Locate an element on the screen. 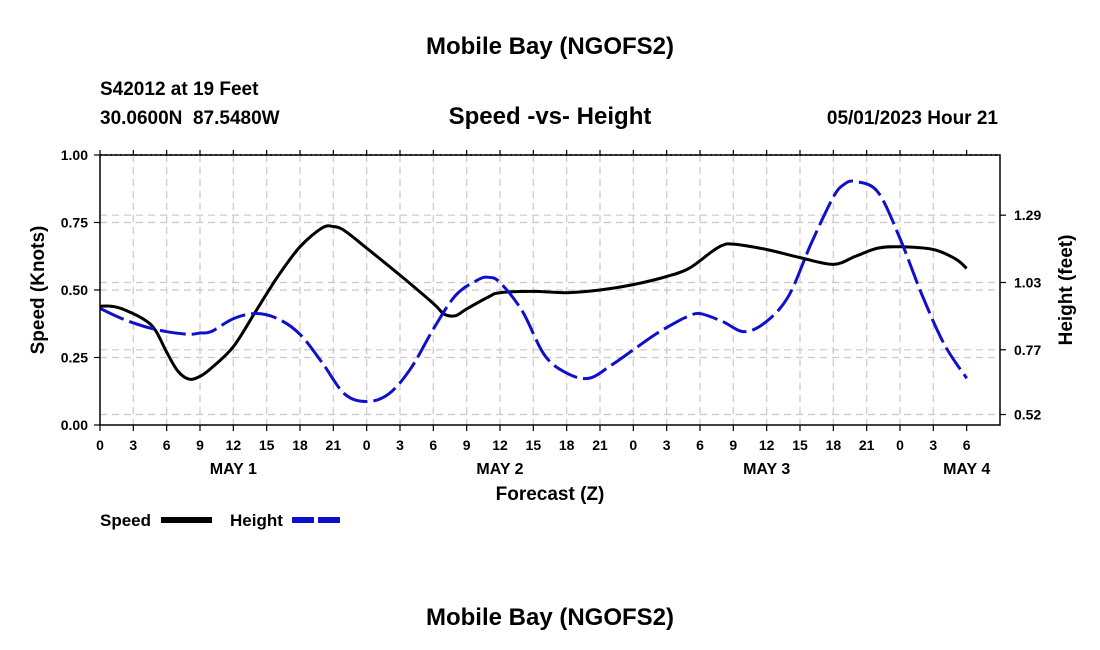  x-day-label: MAY 3 is located at coordinates (766, 469).